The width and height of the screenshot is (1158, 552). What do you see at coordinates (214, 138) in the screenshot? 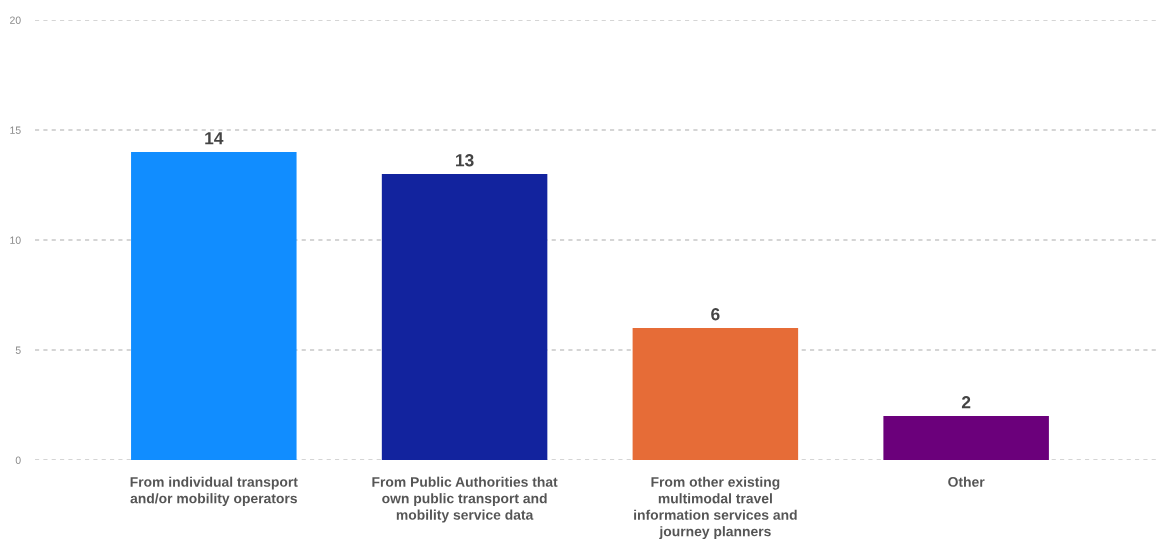
I see `data-label: 14` at bounding box center [214, 138].